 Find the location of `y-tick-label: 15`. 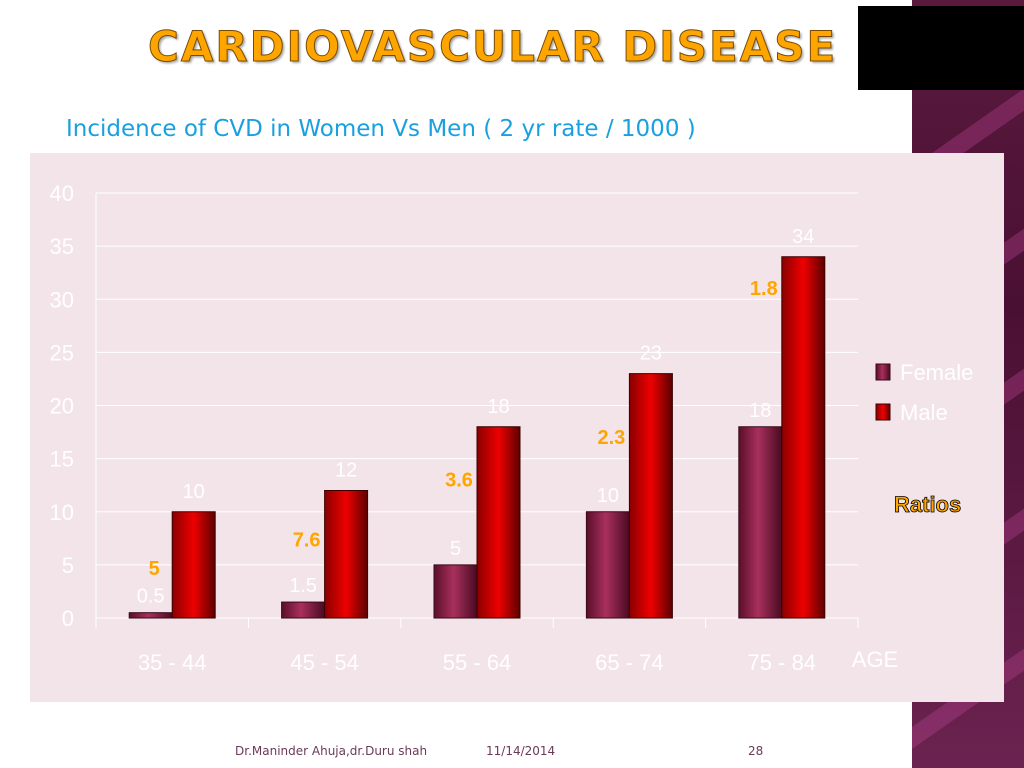

y-tick-label: 15 is located at coordinates (62, 459).